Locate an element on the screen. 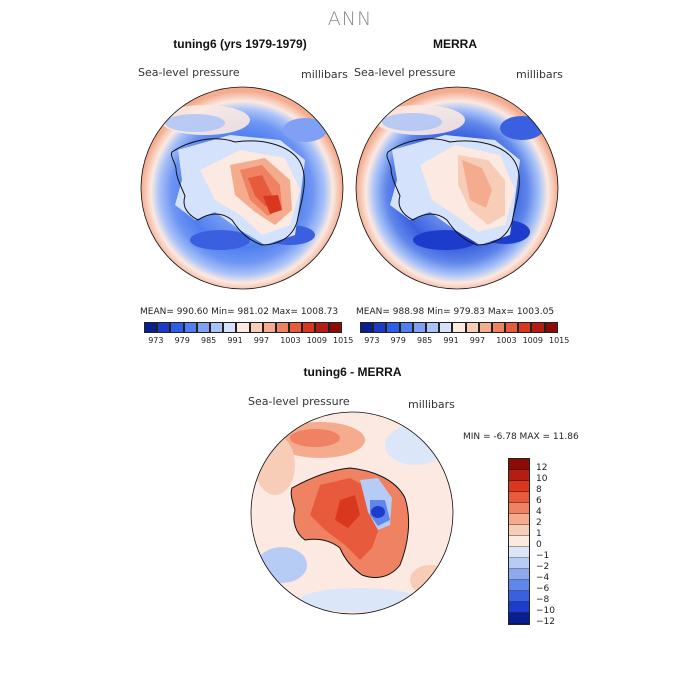 This screenshot has height=700, width=700. colorbar-diff-tick-label: 0 is located at coordinates (539, 545).